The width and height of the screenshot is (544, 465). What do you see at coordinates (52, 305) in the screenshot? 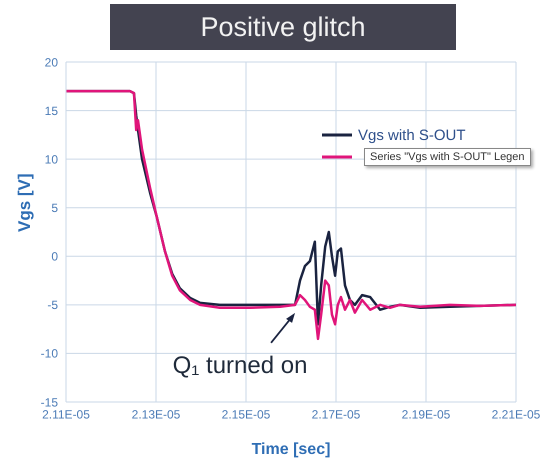
I see `y-tick-label: -5` at bounding box center [52, 305].